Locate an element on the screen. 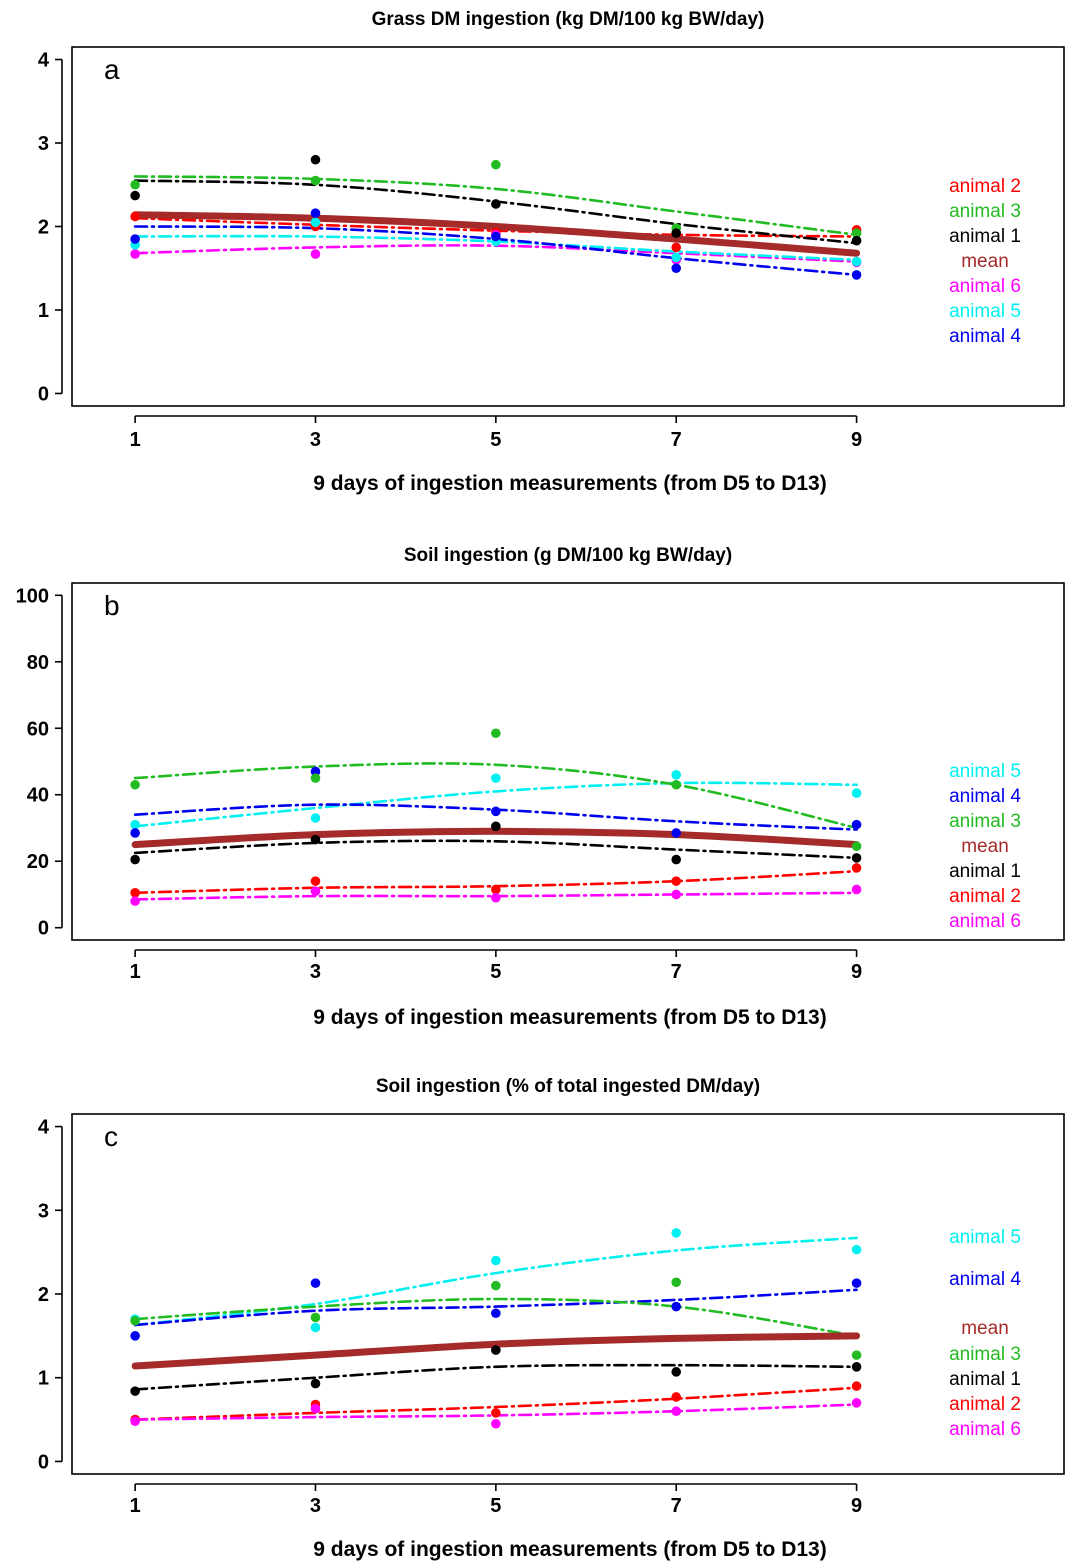 Image resolution: width=1072 pixels, height=1566 pixels. y-tick-label: 2 is located at coordinates (43, 1295).